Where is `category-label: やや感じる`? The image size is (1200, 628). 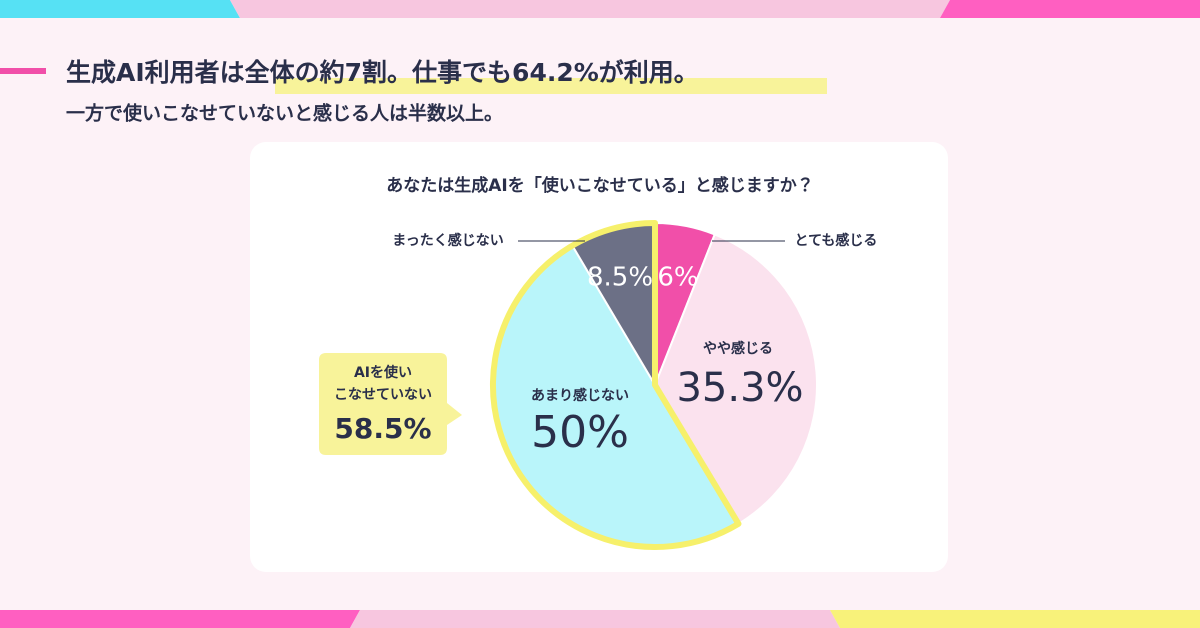 category-label: やや感じる is located at coordinates (738, 348).